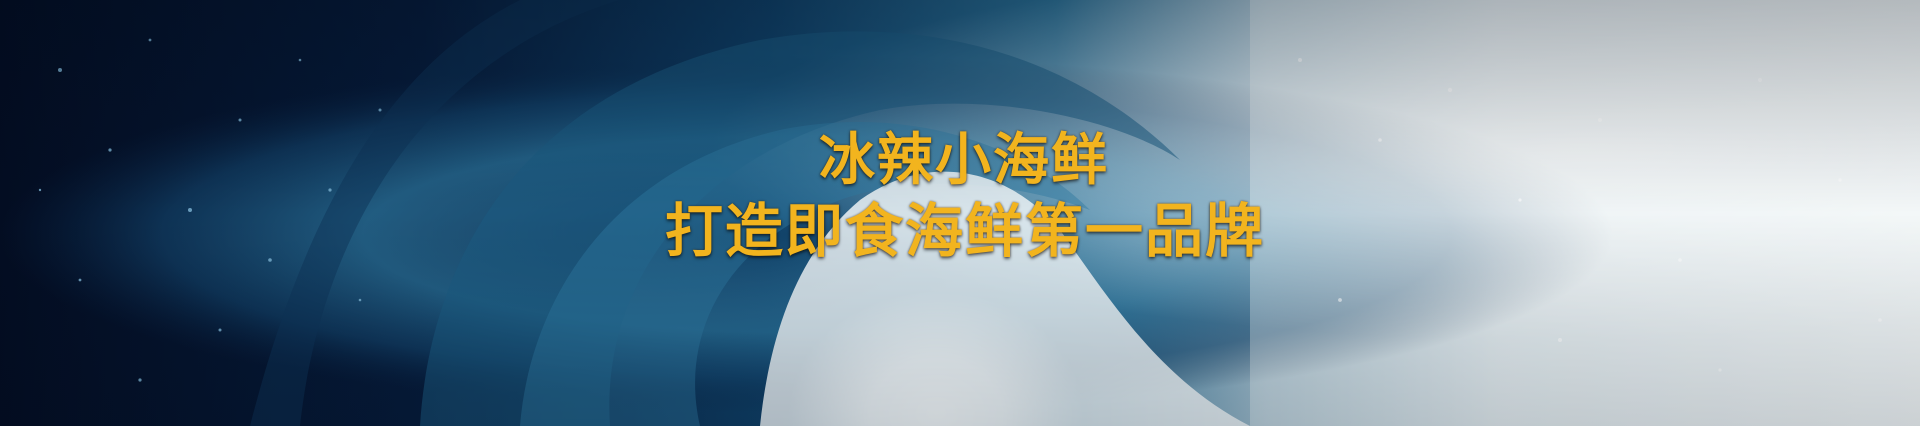 This screenshot has height=426, width=1920. Describe the element at coordinates (964, 231) in the screenshot. I see `headline-line-2: 打造即食海鲜第一品牌` at that location.